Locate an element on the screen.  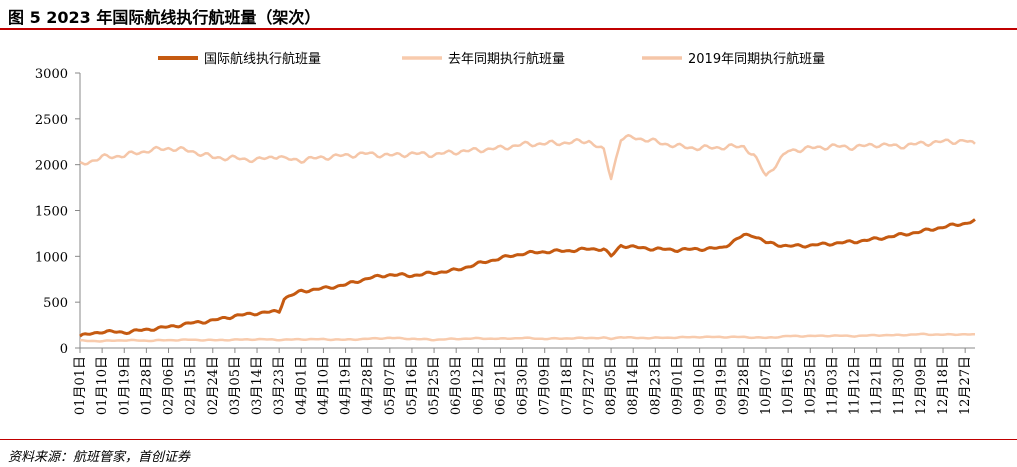
legend-label-3: 2019年同期执行航班量 is located at coordinates (756, 59).